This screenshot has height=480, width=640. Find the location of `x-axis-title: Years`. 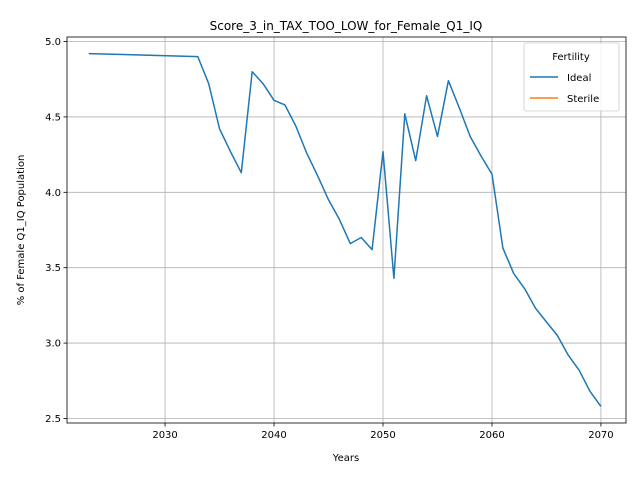

x-axis-title: Years is located at coordinates (345, 458).